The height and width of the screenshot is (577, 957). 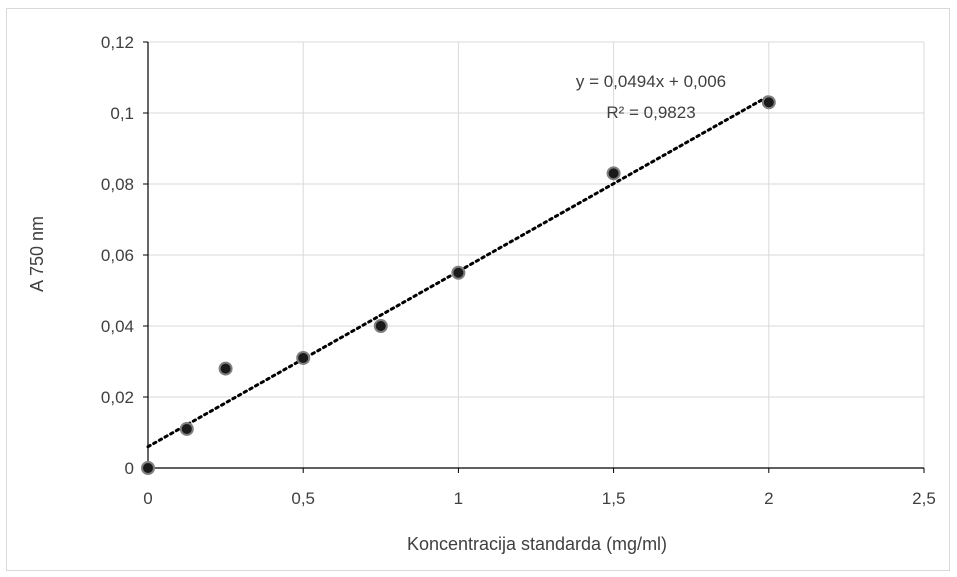 What do you see at coordinates (117, 326) in the screenshot?
I see `y-tick-label: 0,04` at bounding box center [117, 326].